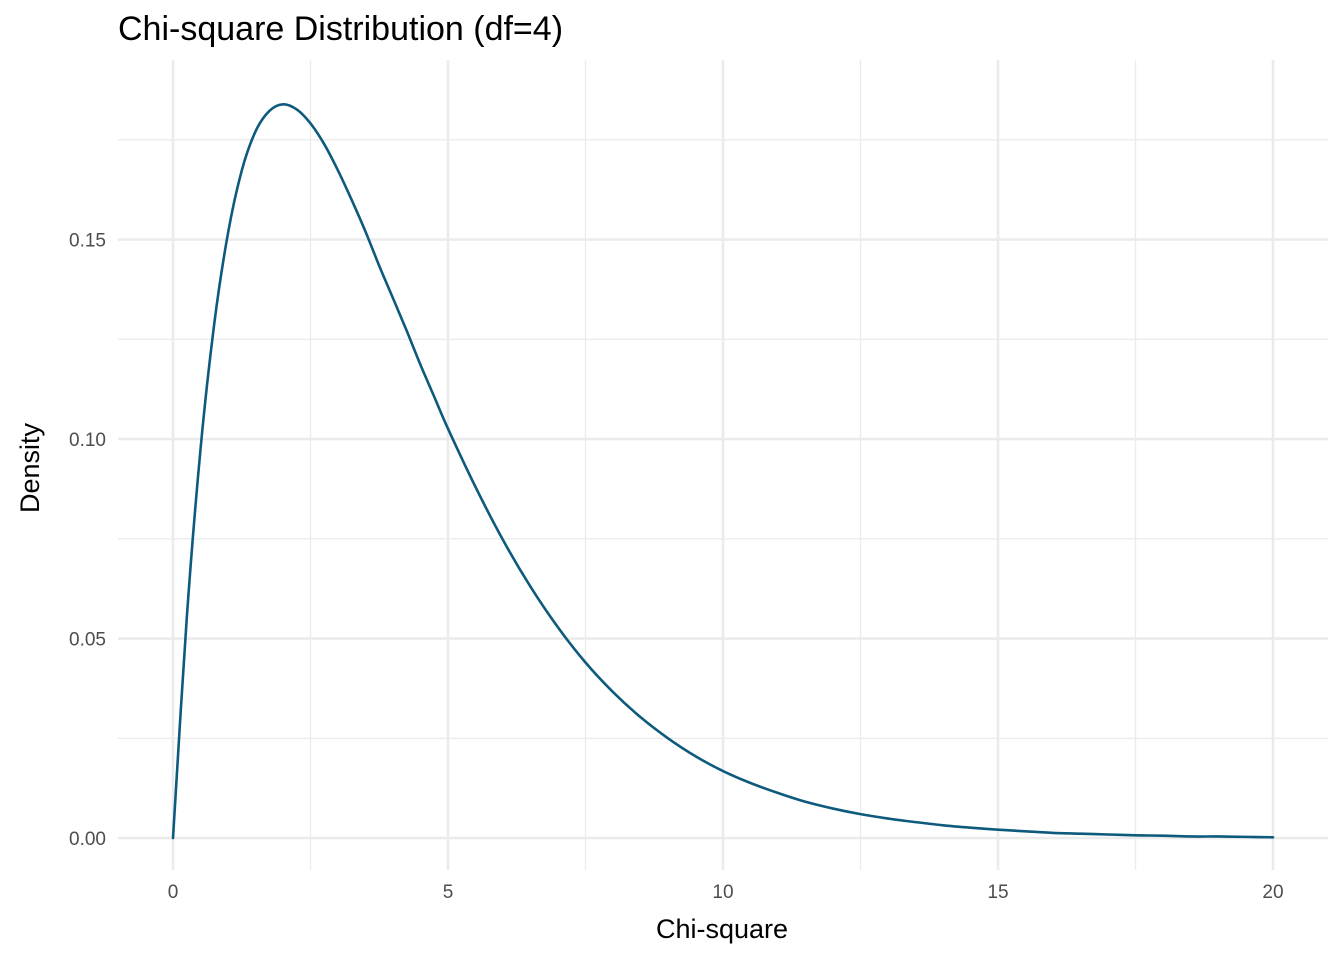  Describe the element at coordinates (1272, 892) in the screenshot. I see `x-tick-label: 20` at that location.